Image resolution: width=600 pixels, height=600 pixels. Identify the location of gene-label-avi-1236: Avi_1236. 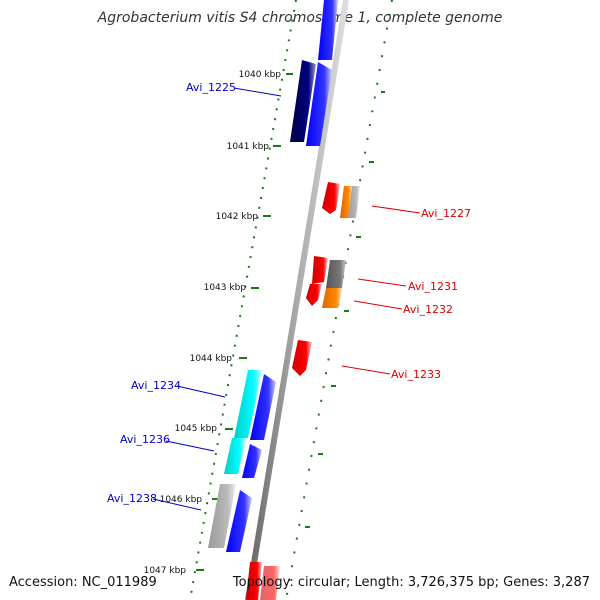
(145, 439).